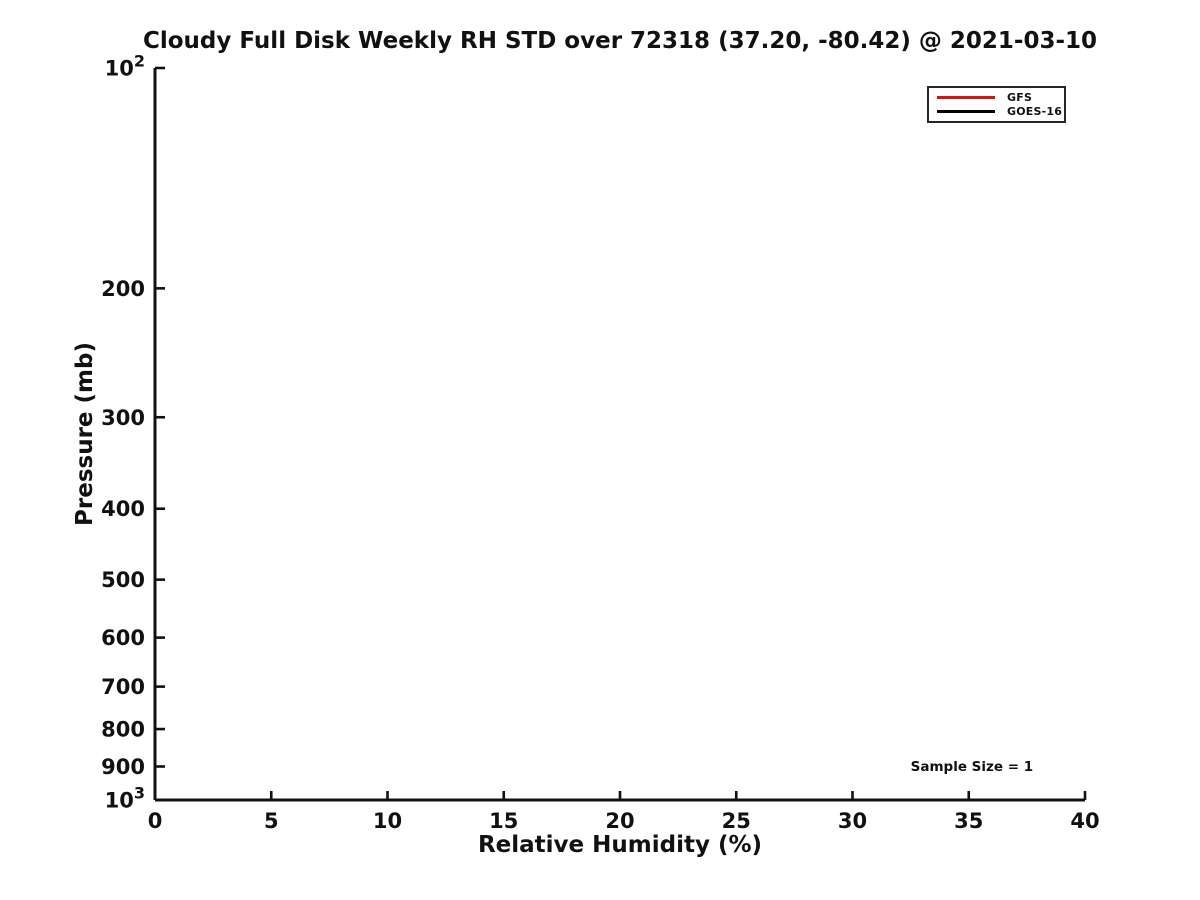 Image resolution: width=1200 pixels, height=900 pixels. Describe the element at coordinates (1084, 821) in the screenshot. I see `x-tick-label: 40` at that location.